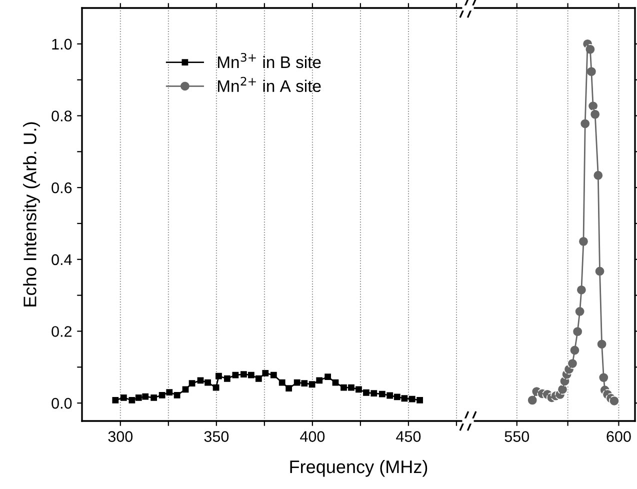  Describe the element at coordinates (517, 436) in the screenshot. I see `x-tick-label: 550` at that location.